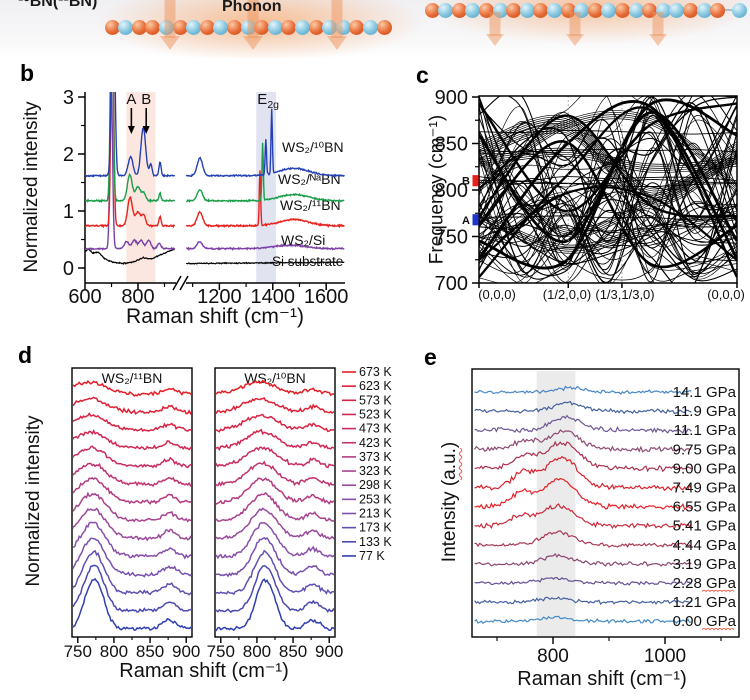 Image resolution: width=750 pixels, height=700 pixels. I want to click on pressure-label: 14.1 GPa, so click(705, 392).